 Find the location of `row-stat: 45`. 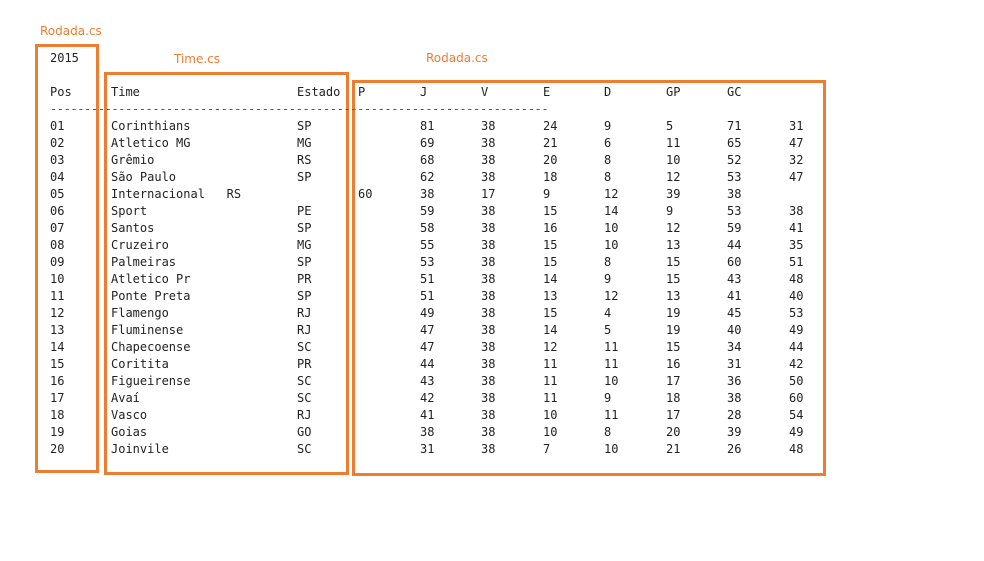

row-stat: 45 is located at coordinates (734, 313).